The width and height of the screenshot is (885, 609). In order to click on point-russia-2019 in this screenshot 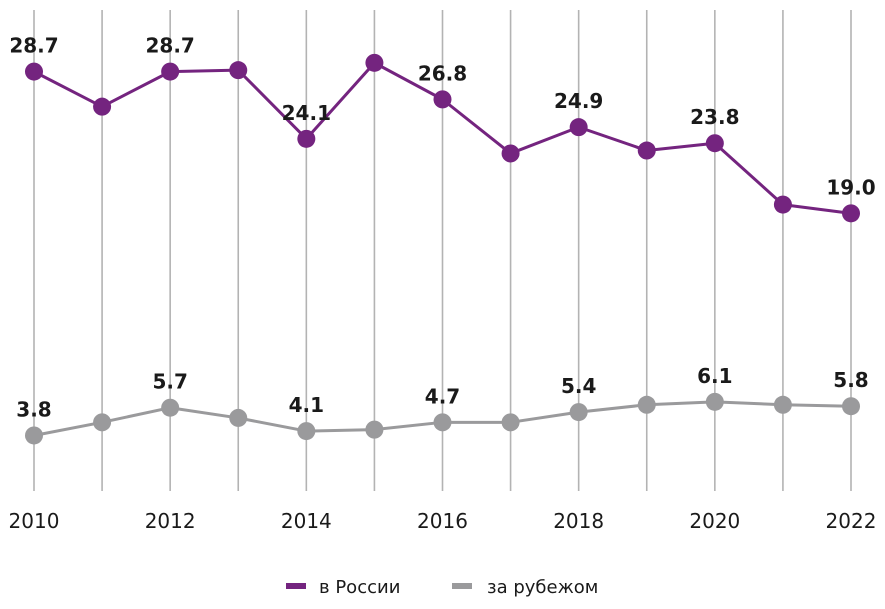, I will do `click(646, 150)`.